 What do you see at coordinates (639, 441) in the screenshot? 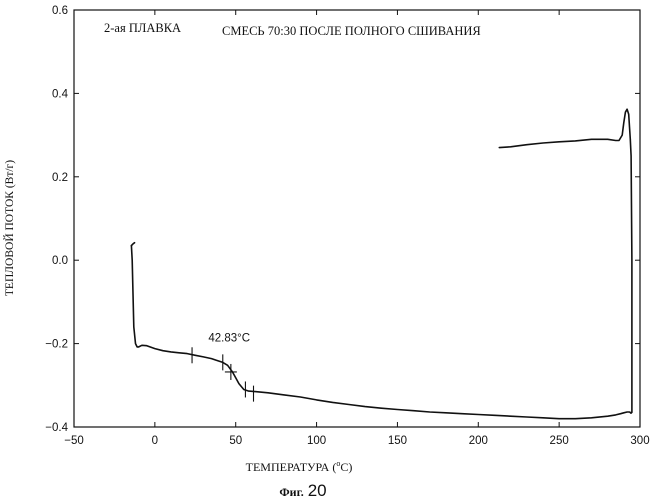
I see `x-tick-label: 300` at bounding box center [639, 441].